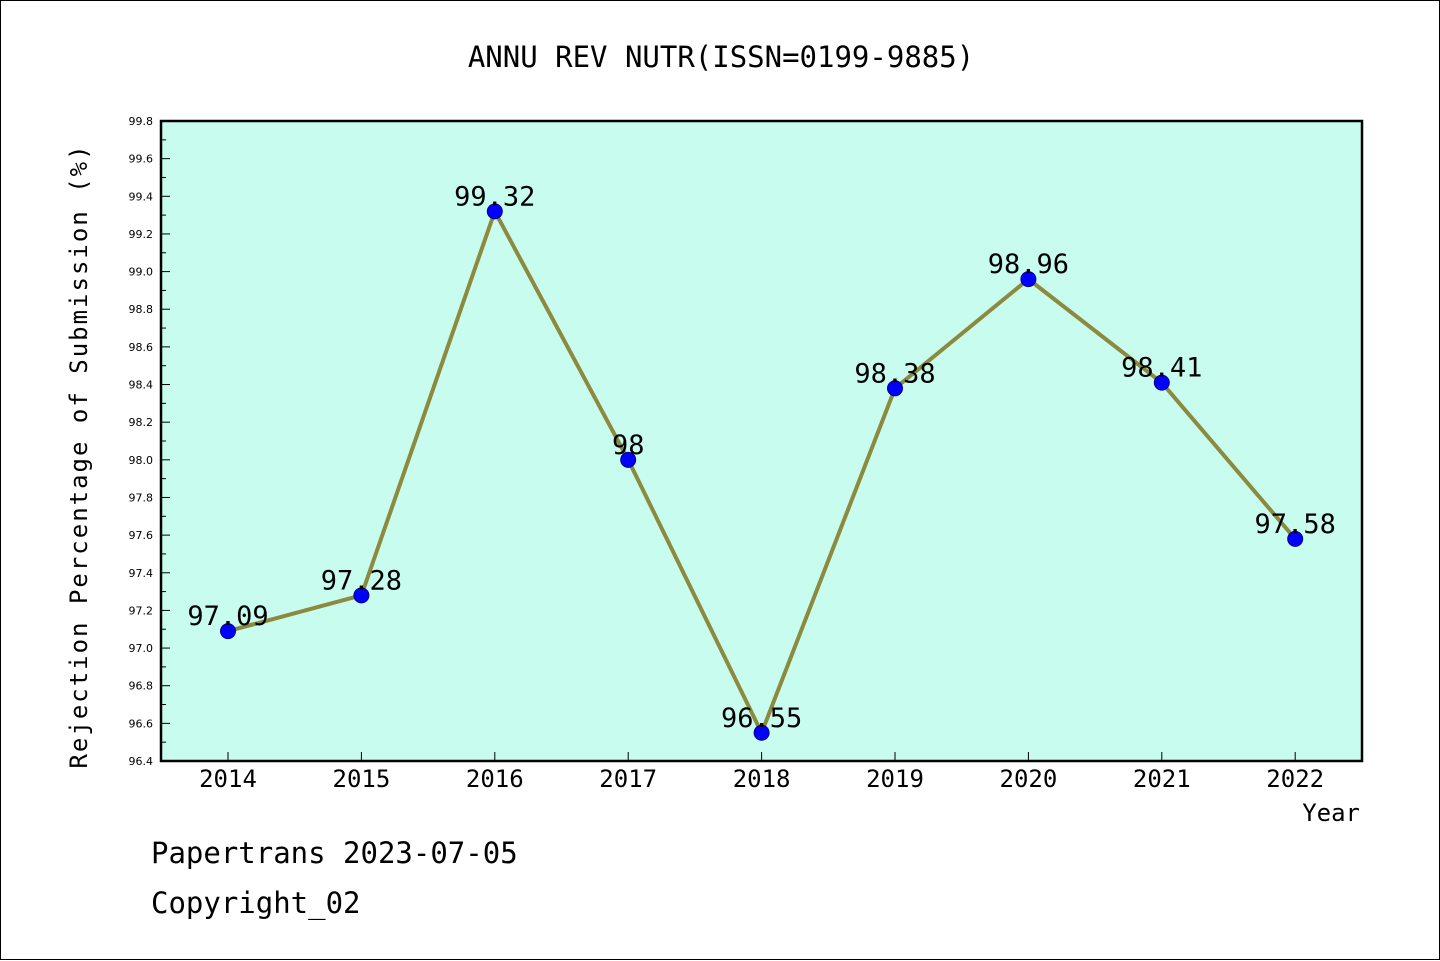 Image resolution: width=1440 pixels, height=961 pixels. Describe the element at coordinates (141, 723) in the screenshot. I see `y-tick-label: 96.6` at that location.